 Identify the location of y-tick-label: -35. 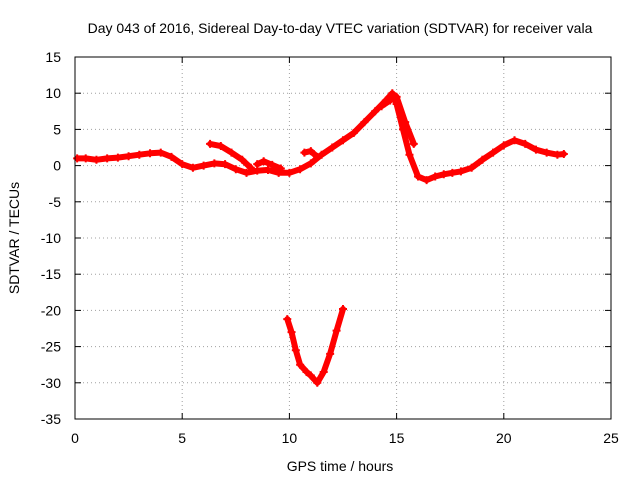
(51, 419).